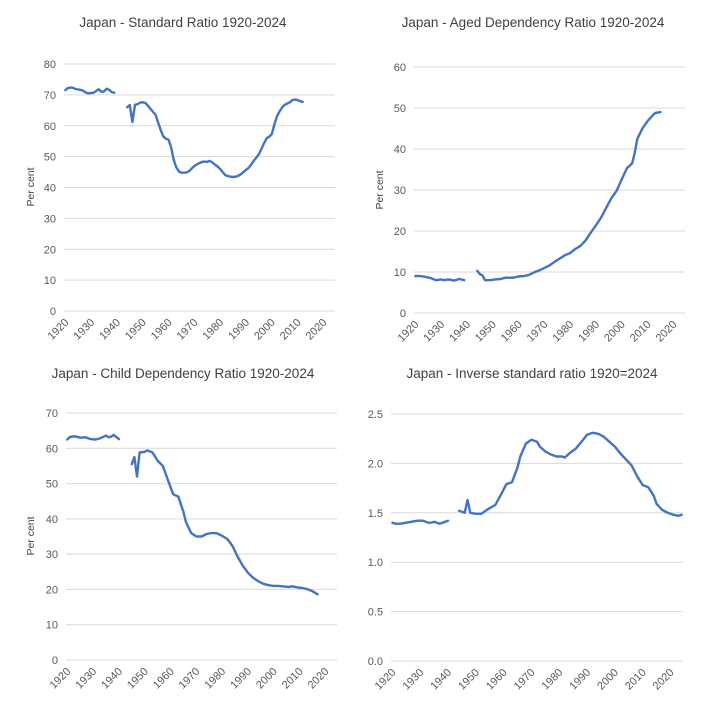 This screenshot has width=720, height=715. I want to click on y-tick-label: 1.0, so click(375, 563).